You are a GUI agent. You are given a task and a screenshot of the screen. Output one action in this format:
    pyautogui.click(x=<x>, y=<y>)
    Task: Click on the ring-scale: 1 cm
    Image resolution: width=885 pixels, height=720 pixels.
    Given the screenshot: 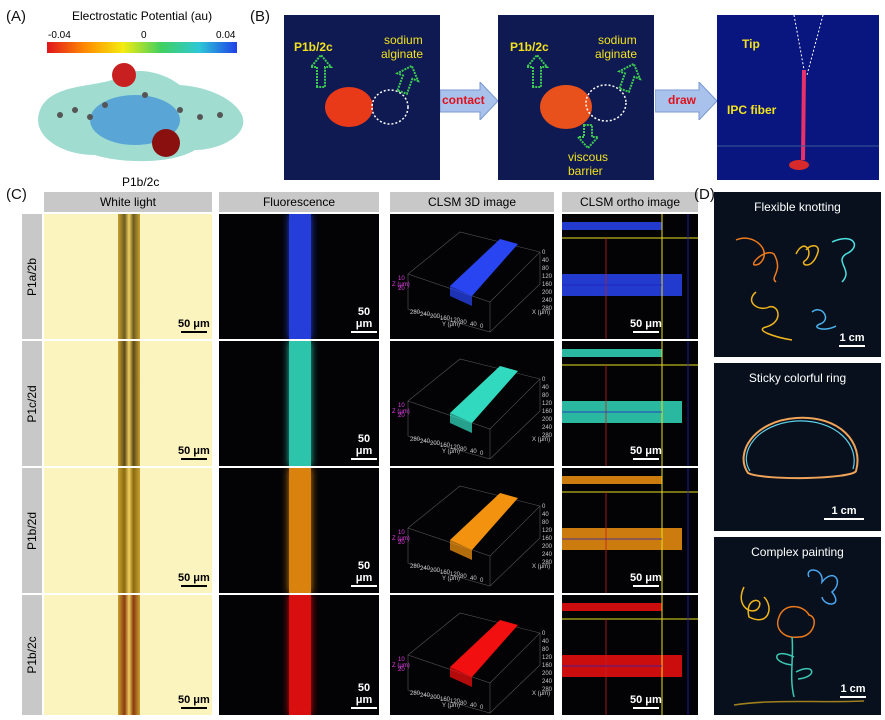 What is the action you would take?
    pyautogui.click(x=844, y=512)
    